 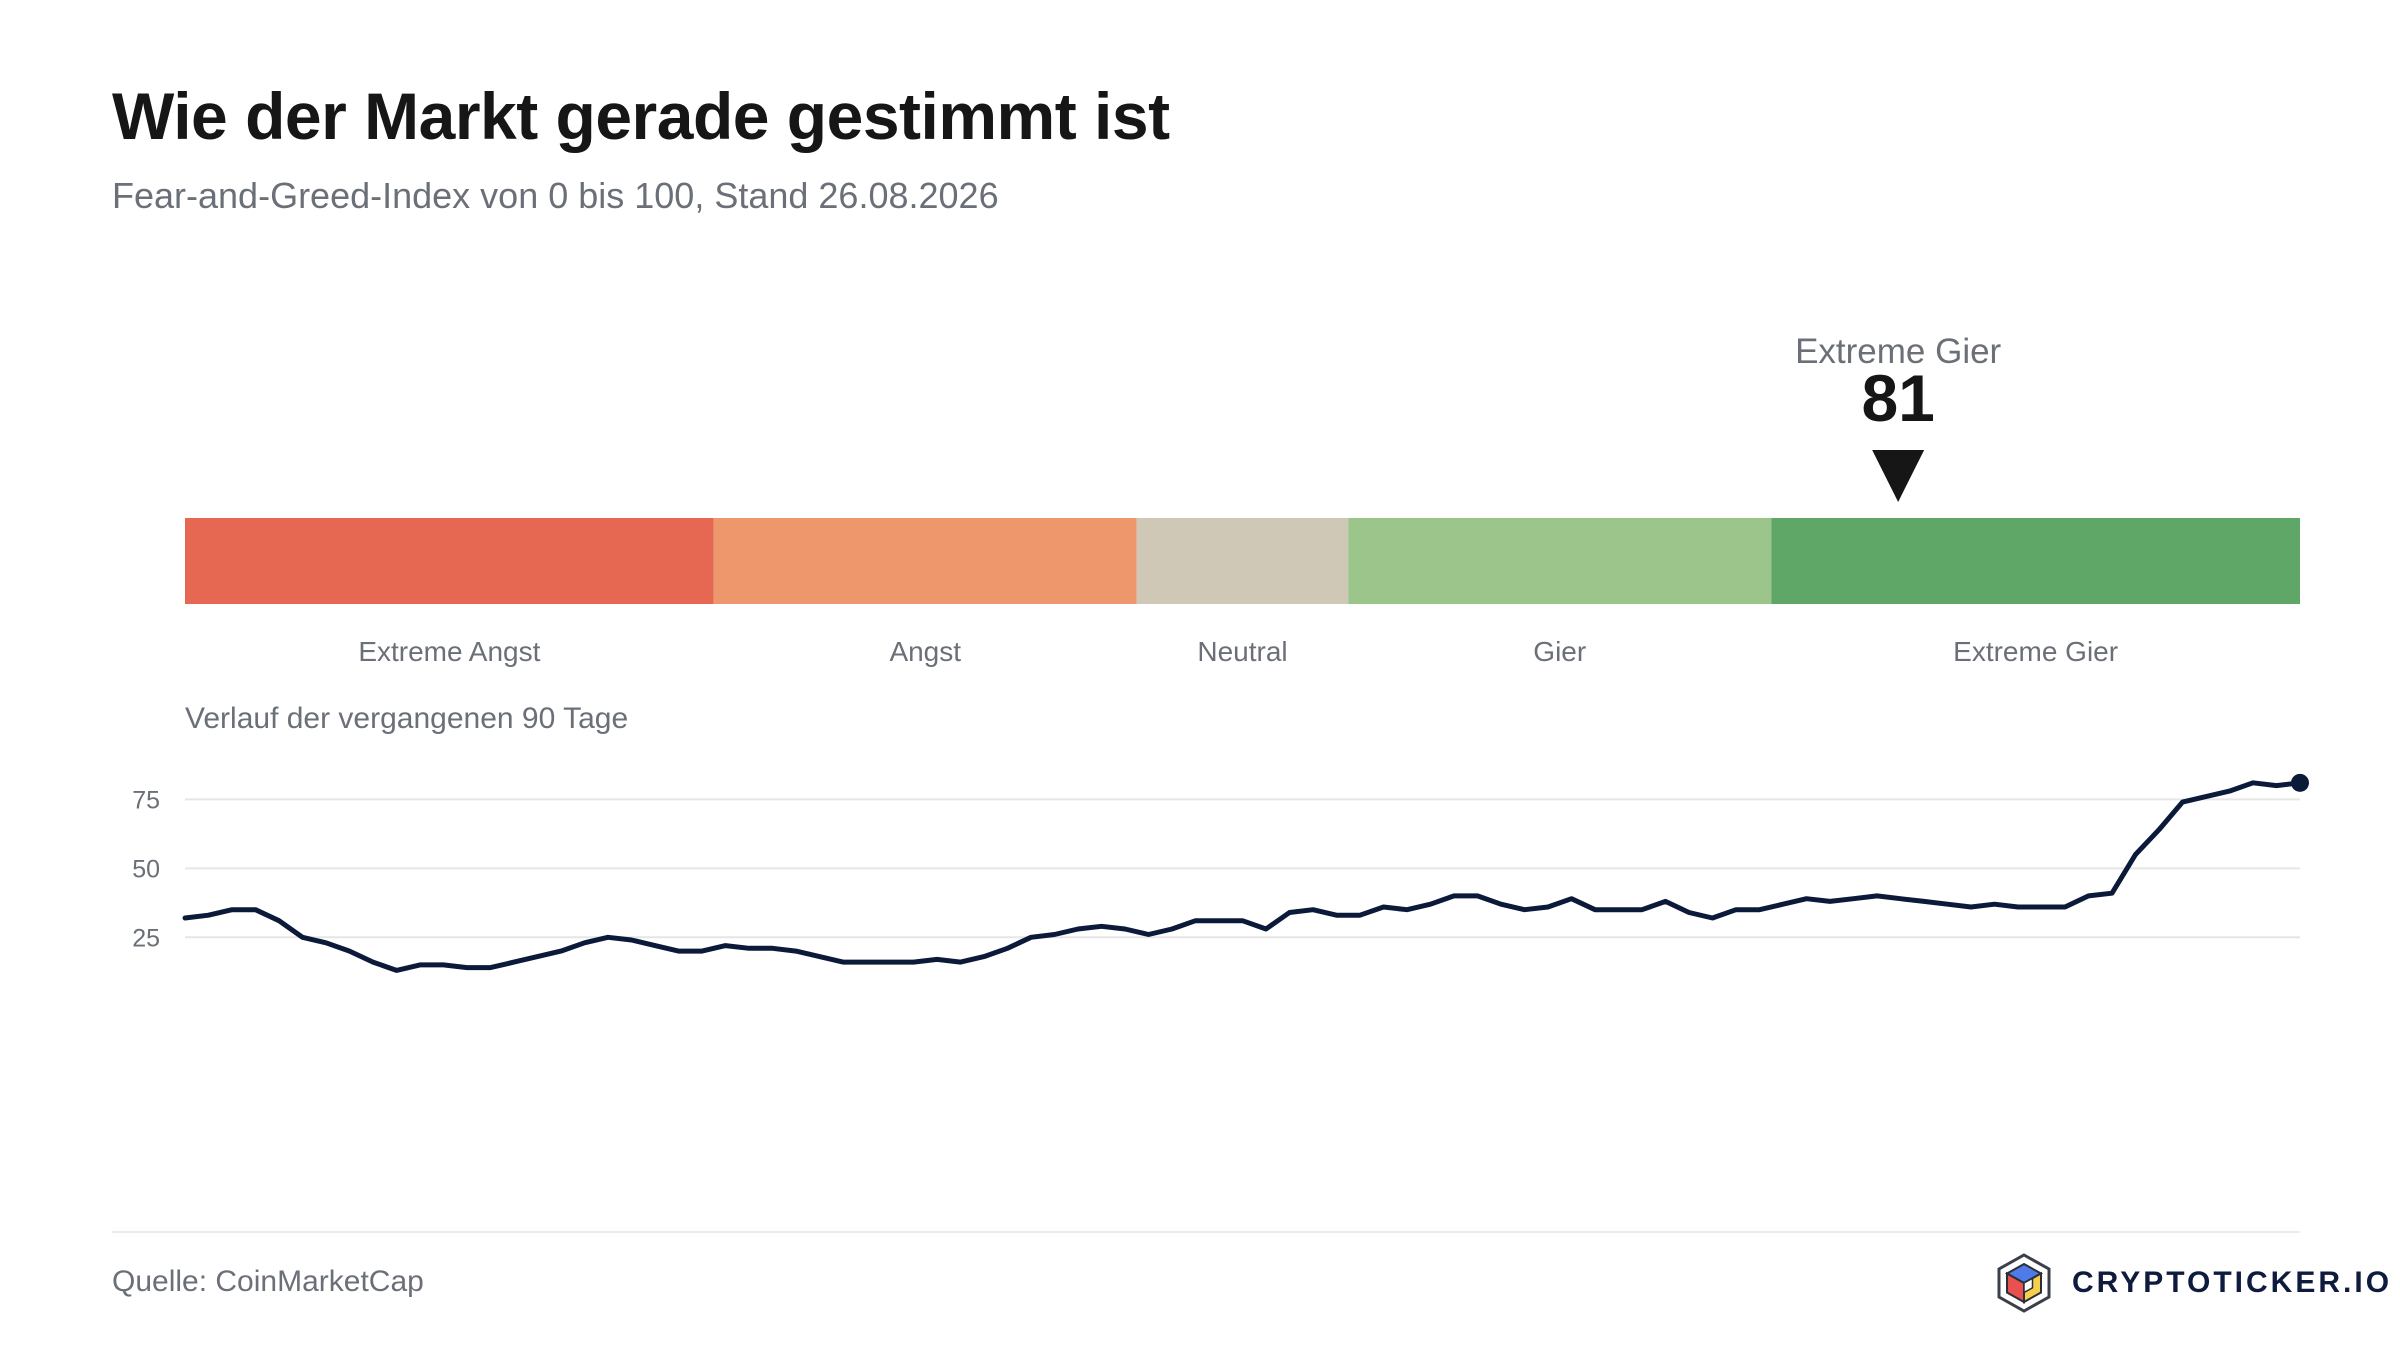 What do you see at coordinates (406, 718) in the screenshot?
I see `line-chart-title: Verlauf der vergangenen 90 Tage` at bounding box center [406, 718].